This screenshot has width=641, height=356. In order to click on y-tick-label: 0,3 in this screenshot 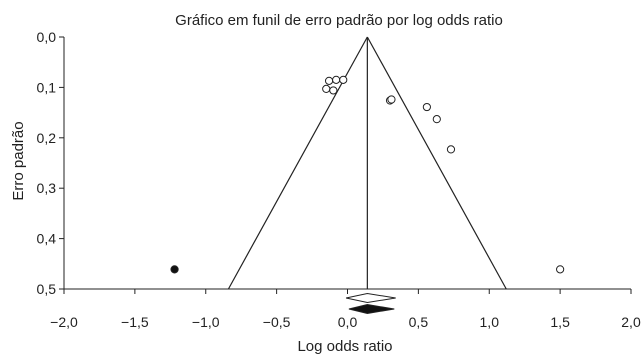, I will do `click(47, 188)`.